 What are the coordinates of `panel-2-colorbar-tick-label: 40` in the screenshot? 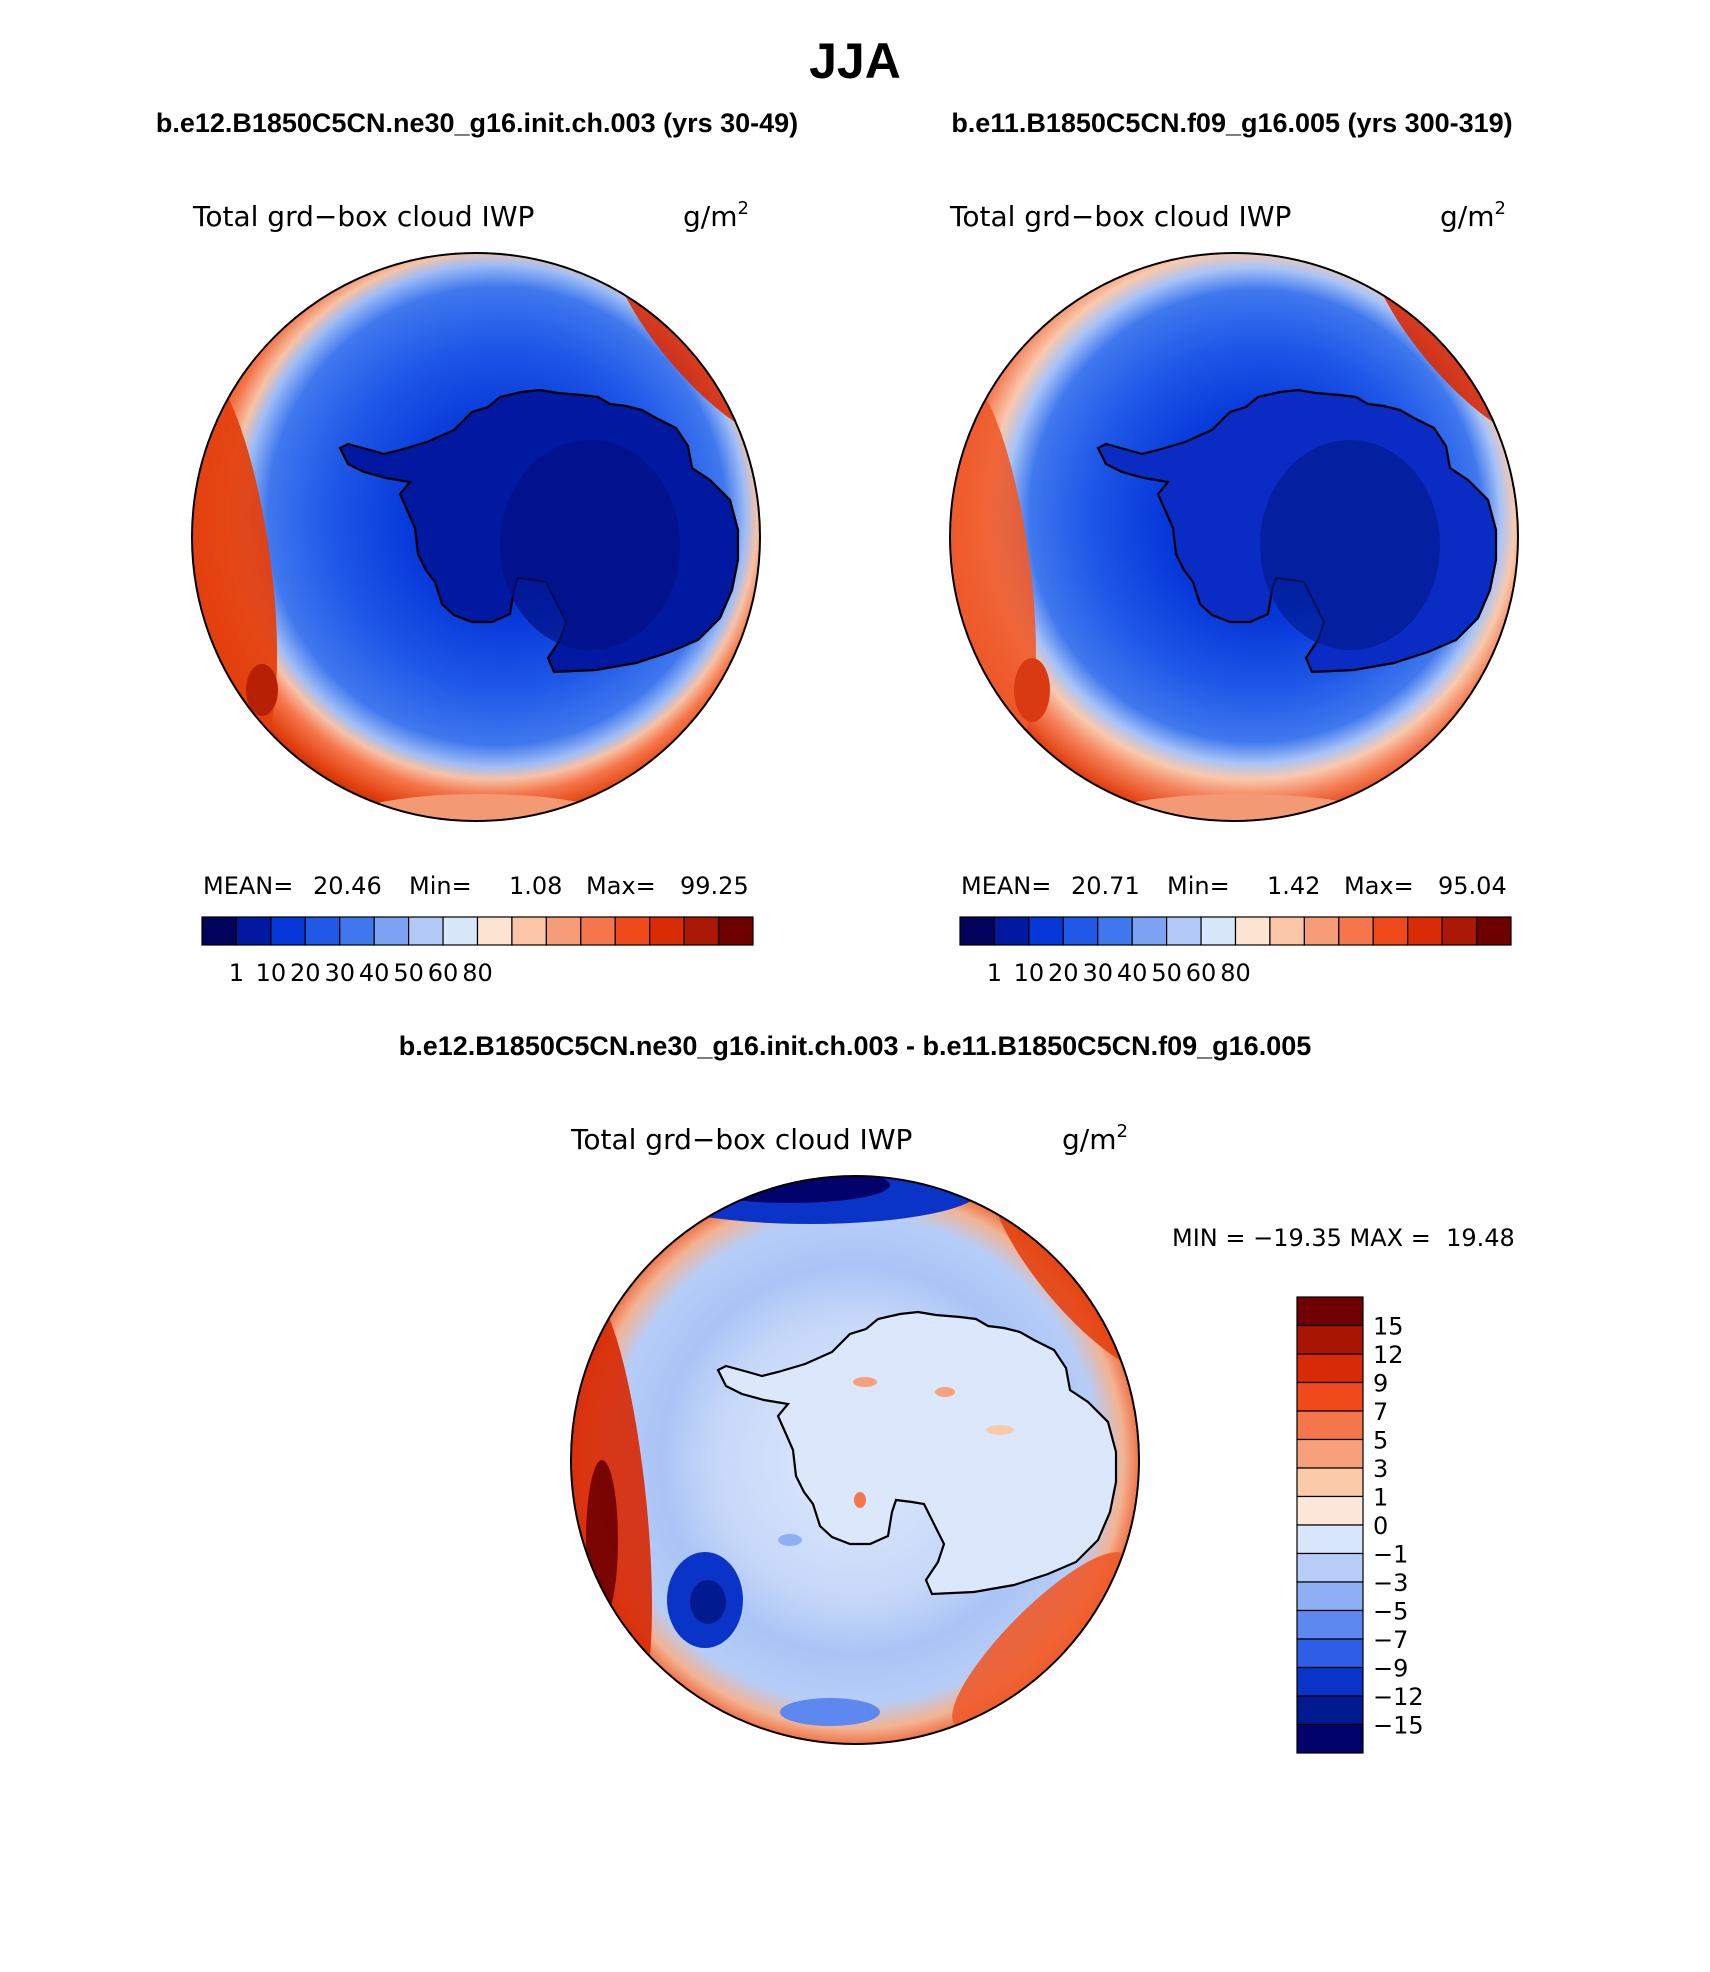 It's located at (1132, 973).